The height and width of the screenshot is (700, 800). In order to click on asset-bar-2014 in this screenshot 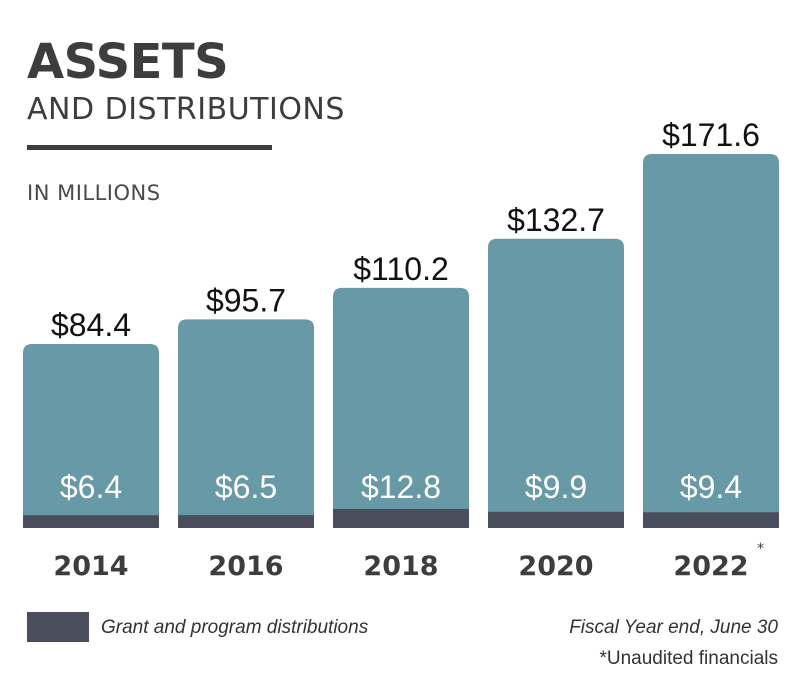, I will do `click(91, 436)`.